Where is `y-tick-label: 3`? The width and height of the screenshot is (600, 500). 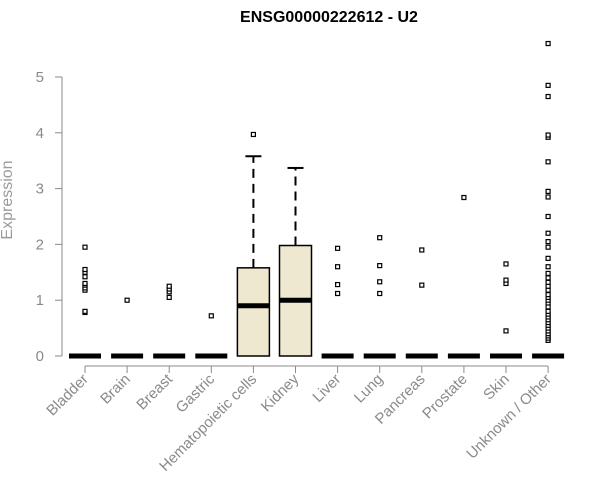
y-tick-label: 3 is located at coordinates (40, 189).